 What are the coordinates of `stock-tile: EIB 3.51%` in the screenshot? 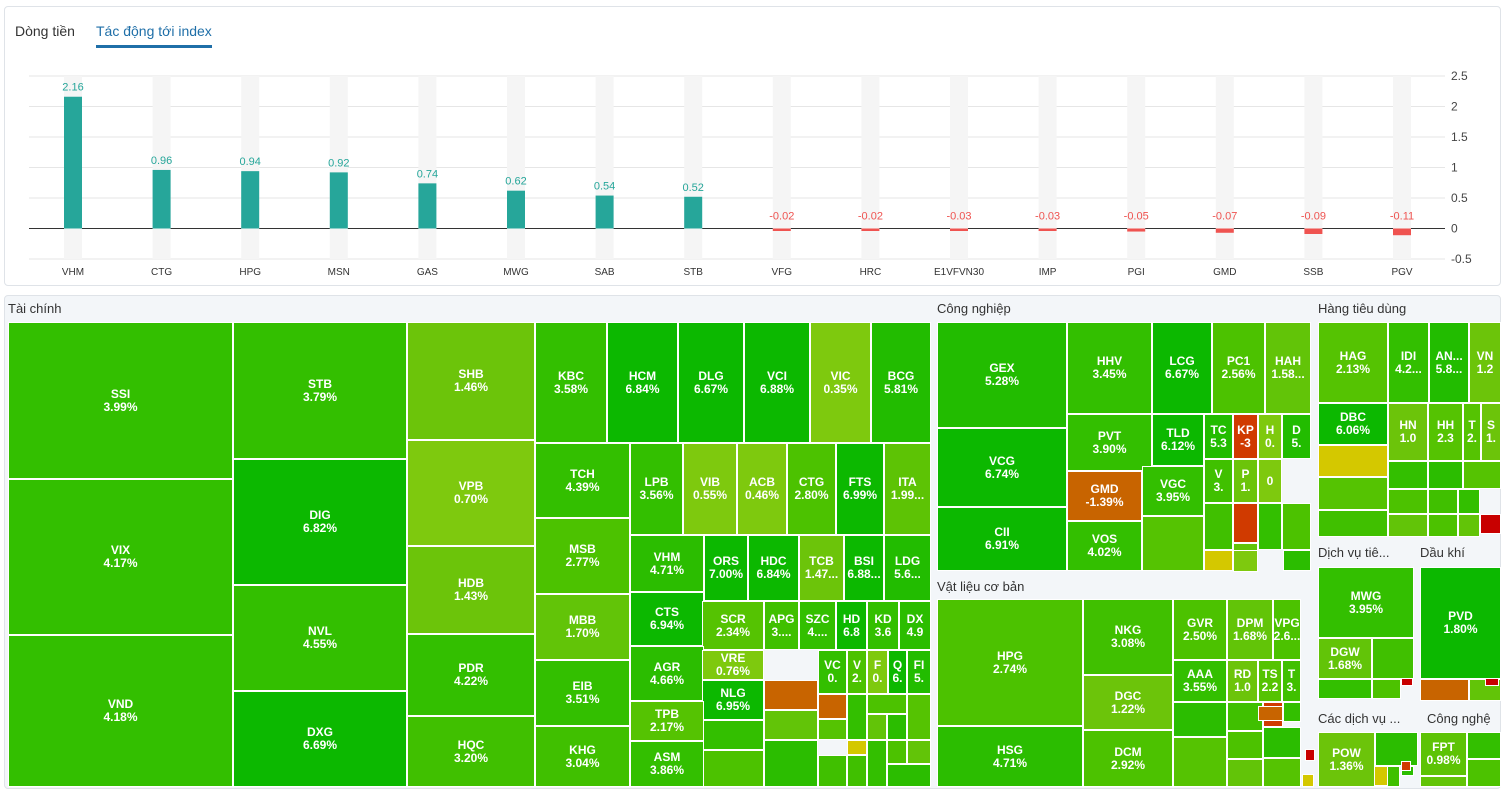 It's located at (582, 693).